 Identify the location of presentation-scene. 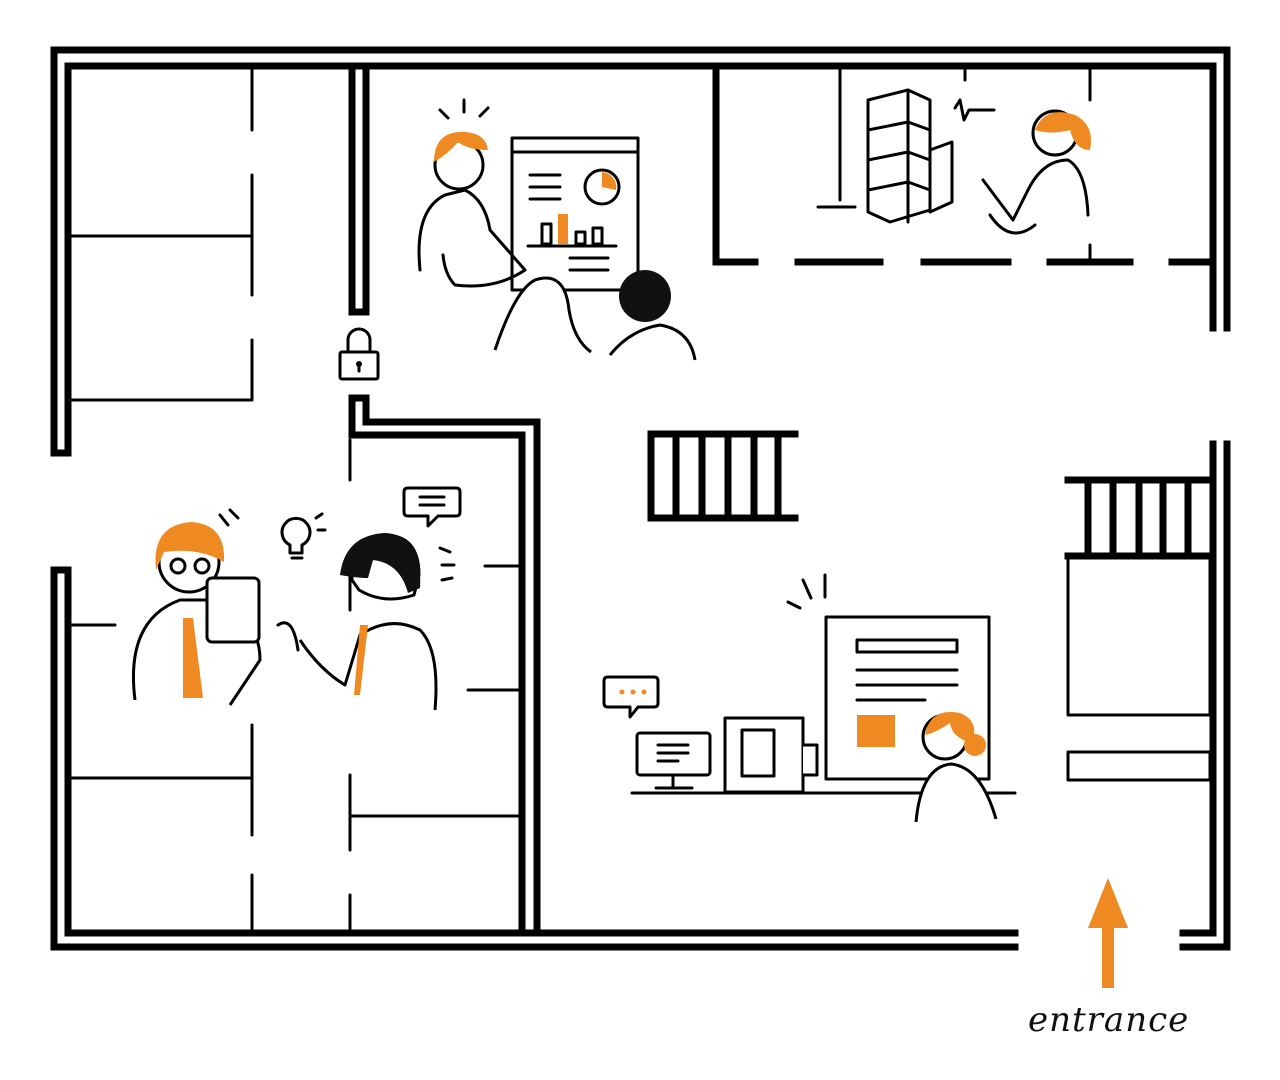
(557, 229).